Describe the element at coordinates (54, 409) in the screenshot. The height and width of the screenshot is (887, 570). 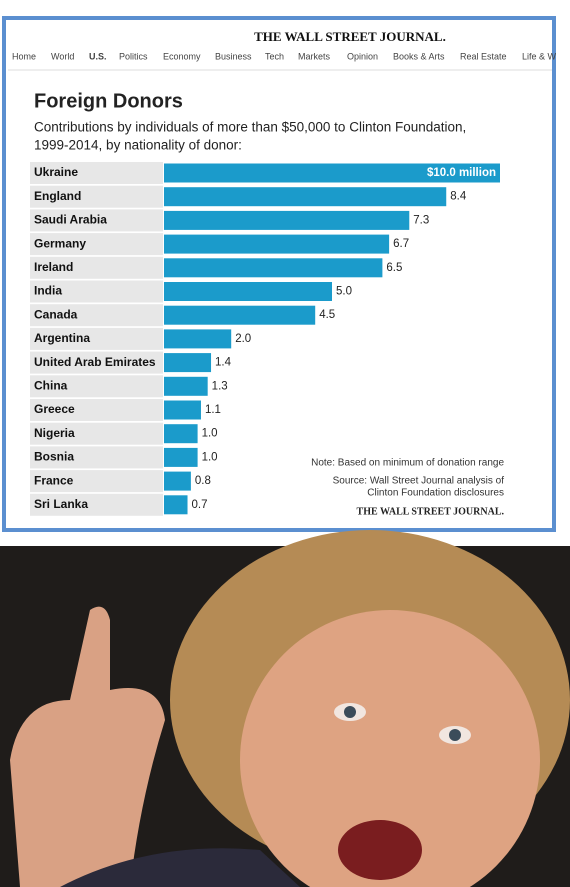
I see `category-label: Greece` at that location.